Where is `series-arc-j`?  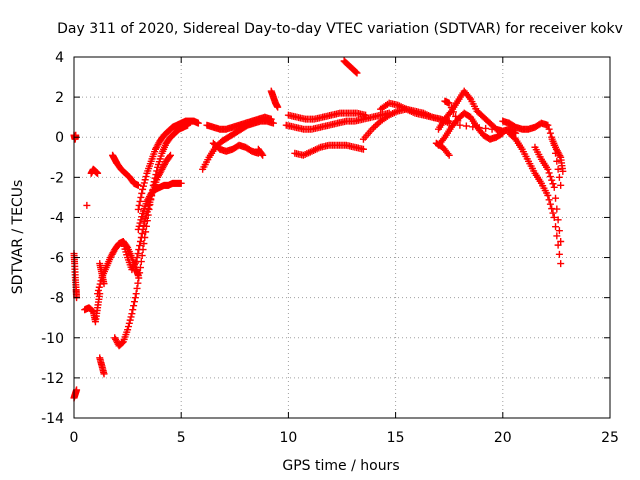
series-arc-j is located at coordinates (102, 366).